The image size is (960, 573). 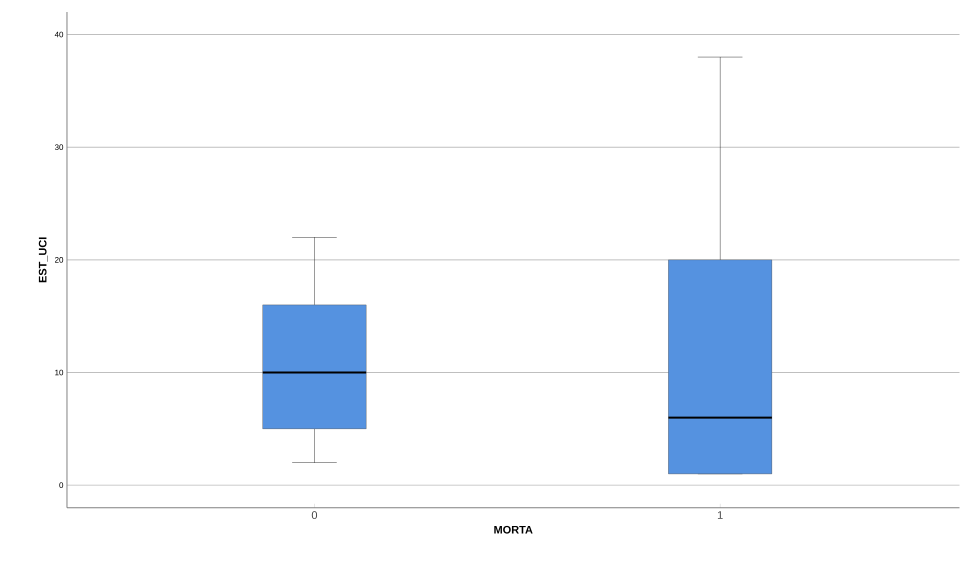 I want to click on x-tick-label: 1, so click(x=720, y=515).